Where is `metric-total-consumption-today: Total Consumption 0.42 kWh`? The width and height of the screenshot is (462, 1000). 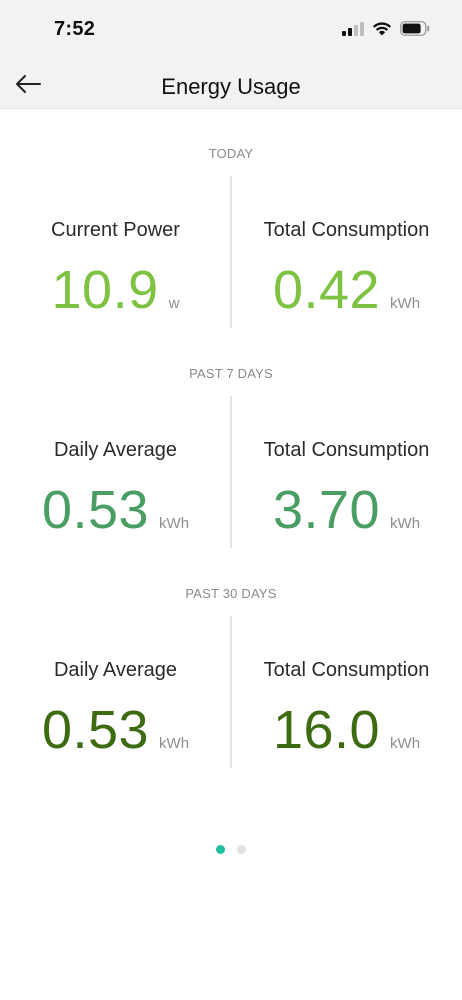 metric-total-consumption-today: Total Consumption 0.42 kWh is located at coordinates (346, 269).